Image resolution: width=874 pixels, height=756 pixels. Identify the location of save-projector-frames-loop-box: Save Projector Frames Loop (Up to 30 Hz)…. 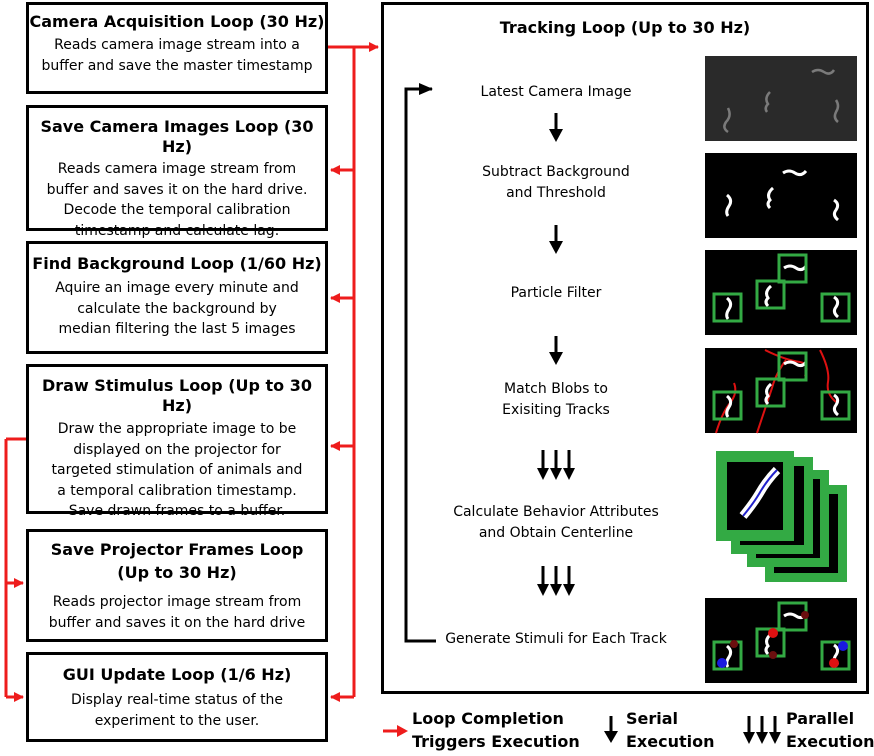
(177, 585).